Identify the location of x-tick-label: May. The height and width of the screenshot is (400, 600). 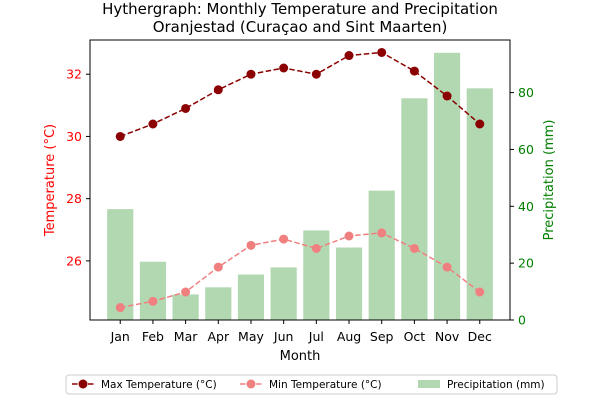
(251, 336).